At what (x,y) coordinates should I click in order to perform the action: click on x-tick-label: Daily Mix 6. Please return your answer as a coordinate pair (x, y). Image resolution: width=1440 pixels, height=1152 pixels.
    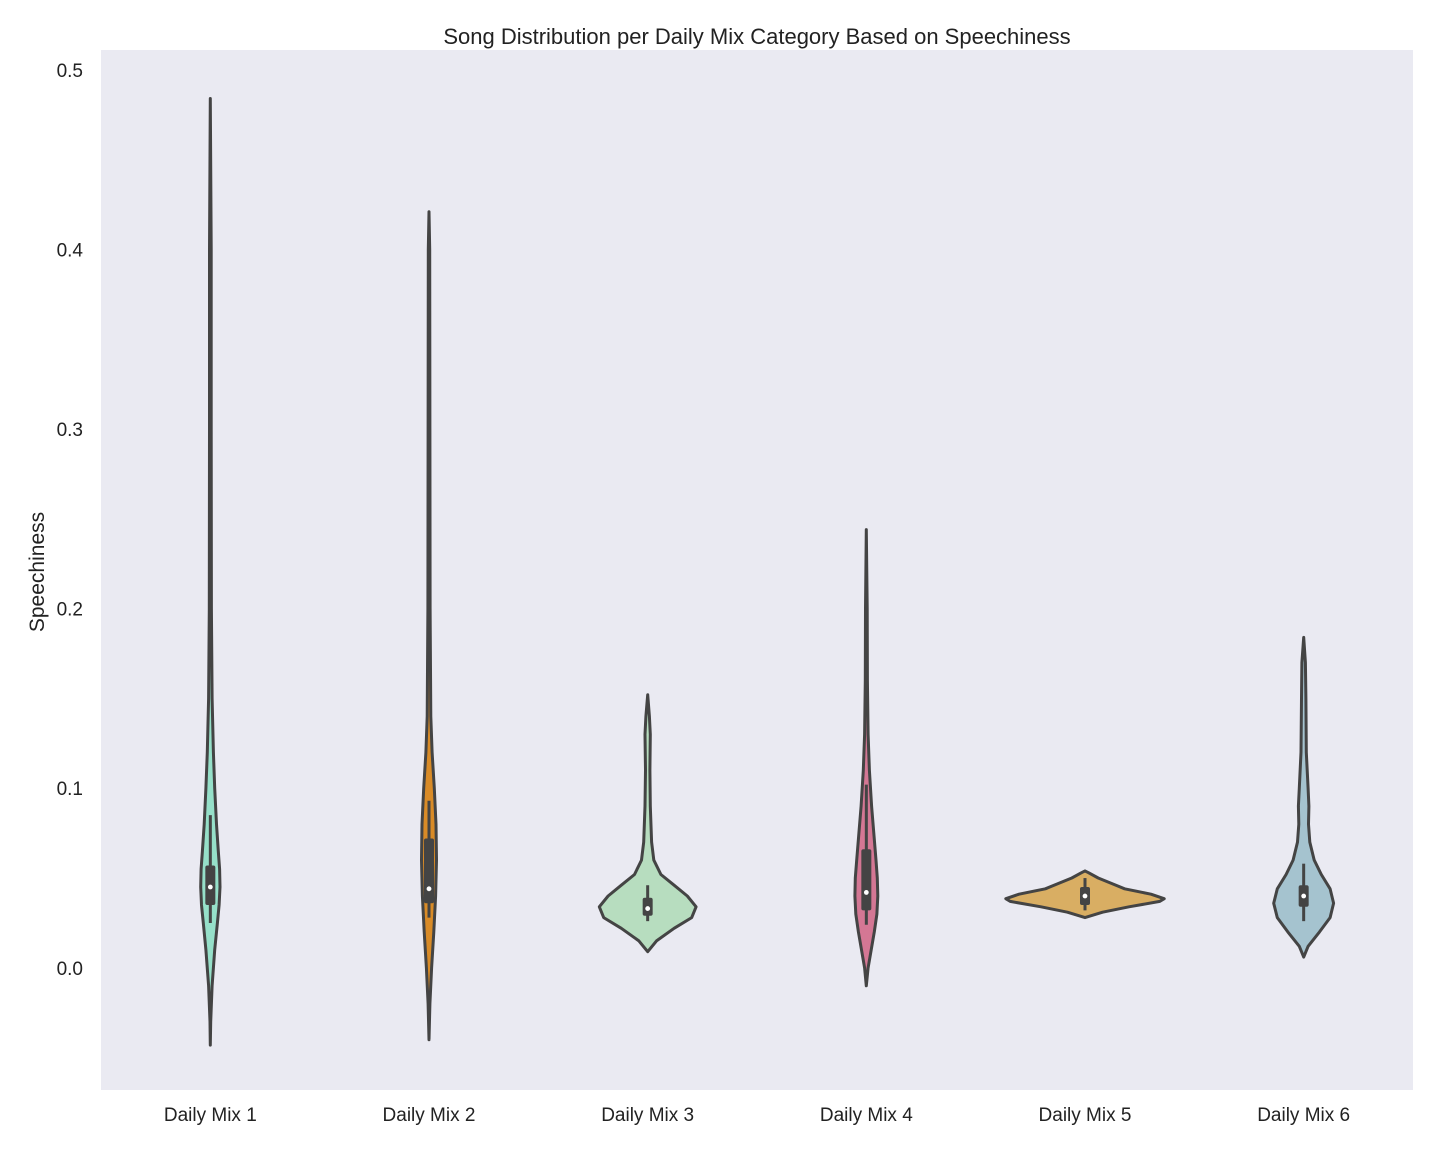
    Looking at the image, I should click on (1303, 1115).